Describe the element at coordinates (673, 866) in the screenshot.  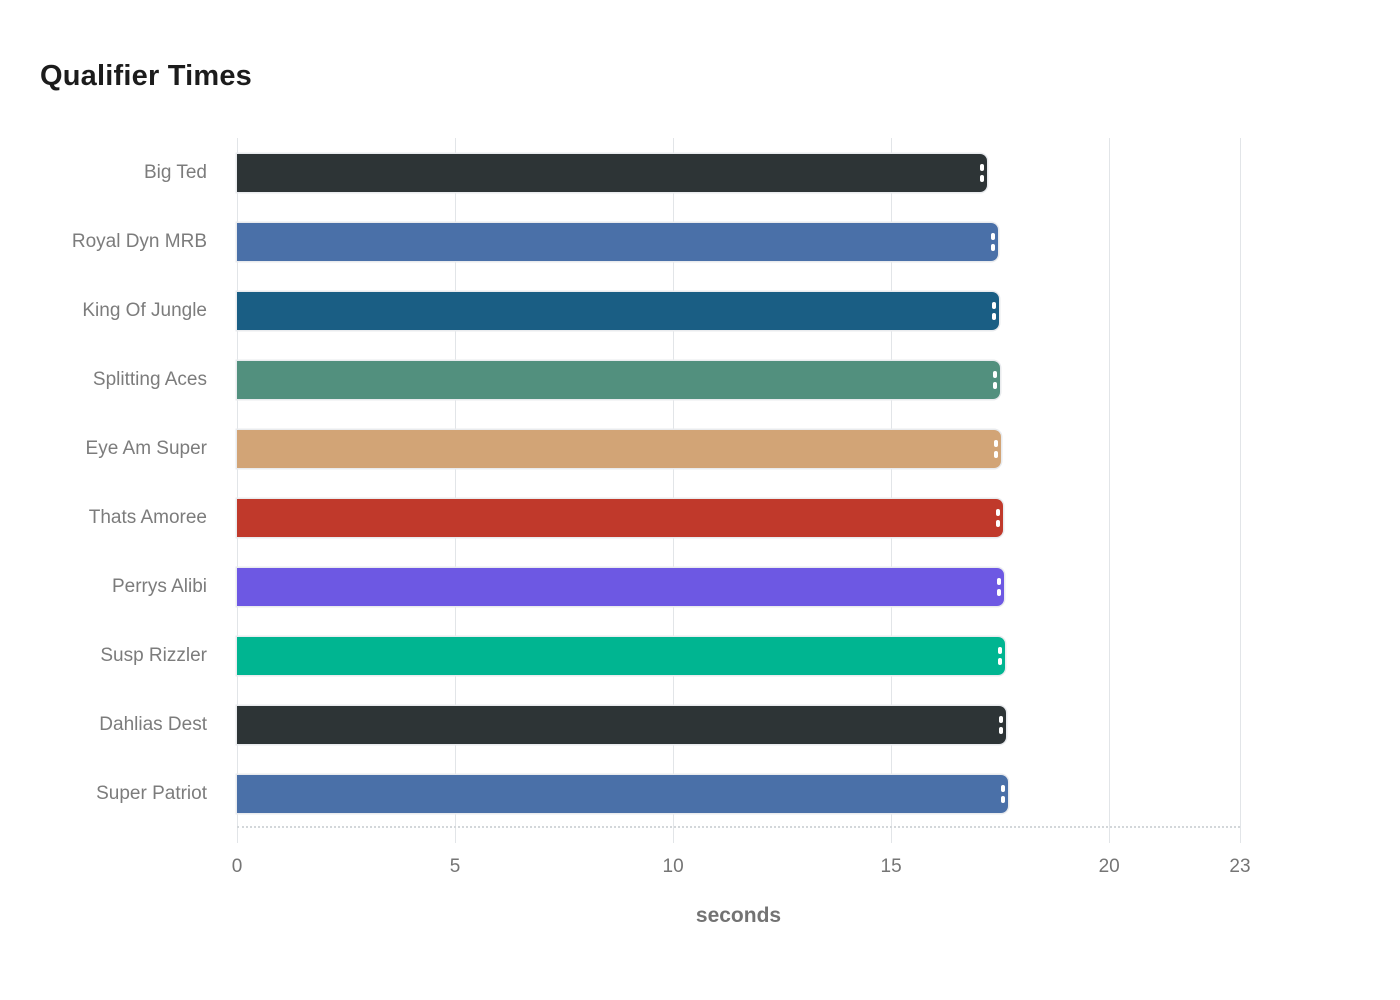
I see `x-tick-label-10: 10` at that location.